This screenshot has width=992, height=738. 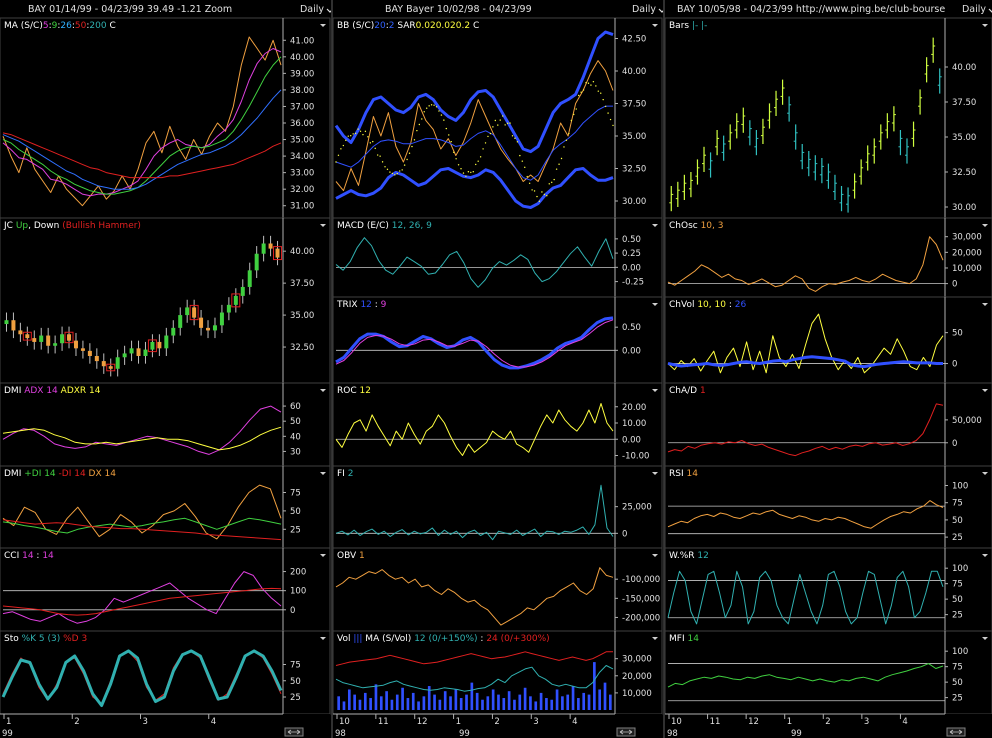 I want to click on period-label: Daily, so click(x=974, y=9).